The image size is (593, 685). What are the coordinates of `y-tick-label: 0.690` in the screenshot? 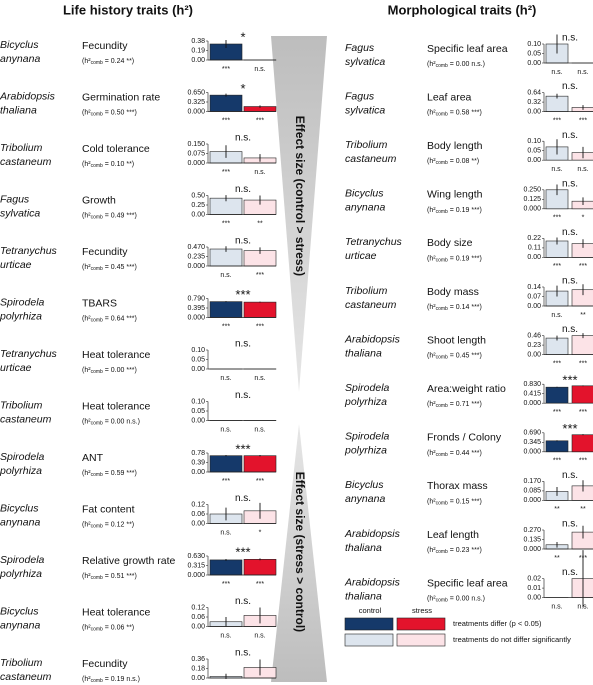 It's located at (532, 433).